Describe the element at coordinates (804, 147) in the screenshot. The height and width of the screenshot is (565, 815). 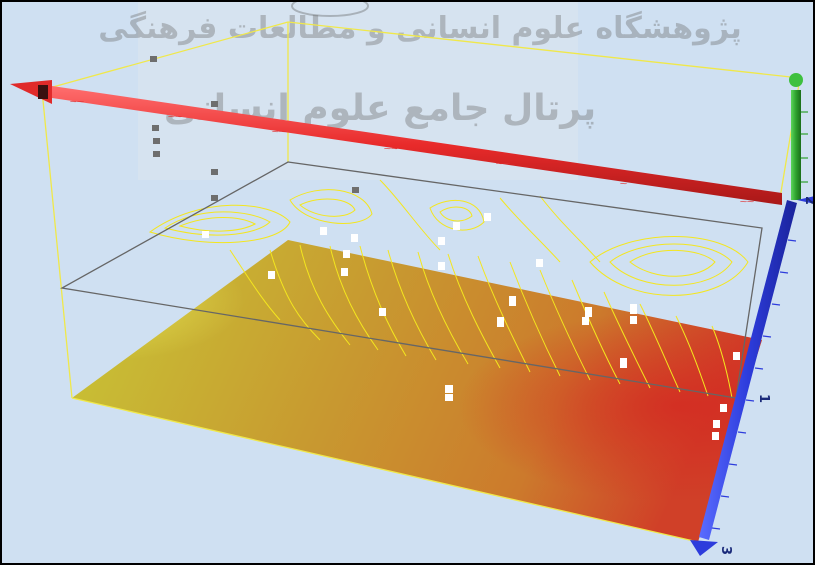
I see `y-axis-ticks` at that location.